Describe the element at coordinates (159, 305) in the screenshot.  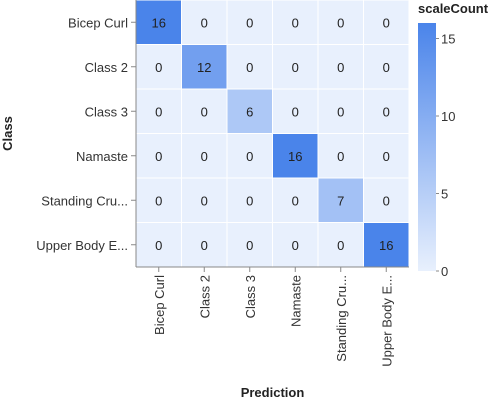
I see `x-tick-label-bicep-curl: Bicep Curl` at that location.